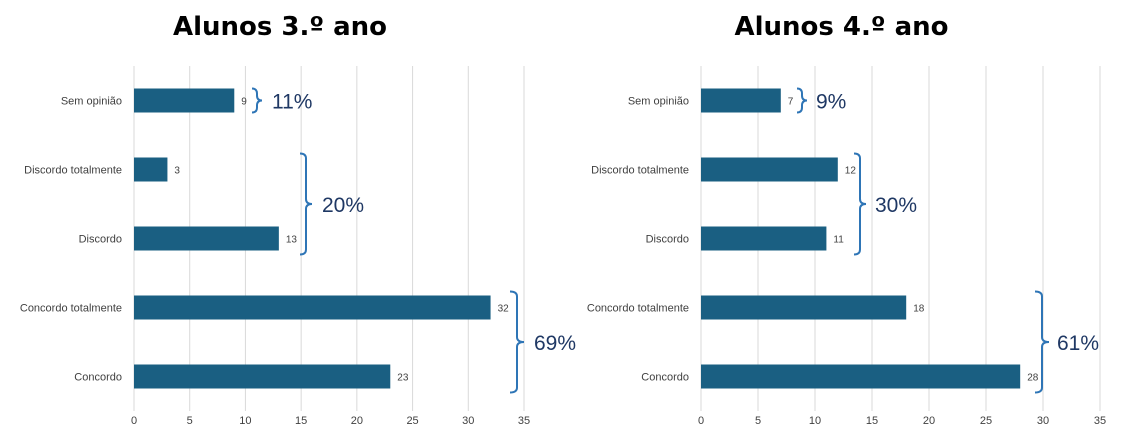 The width and height of the screenshot is (1122, 433). I want to click on data-label: 3, so click(177, 171).